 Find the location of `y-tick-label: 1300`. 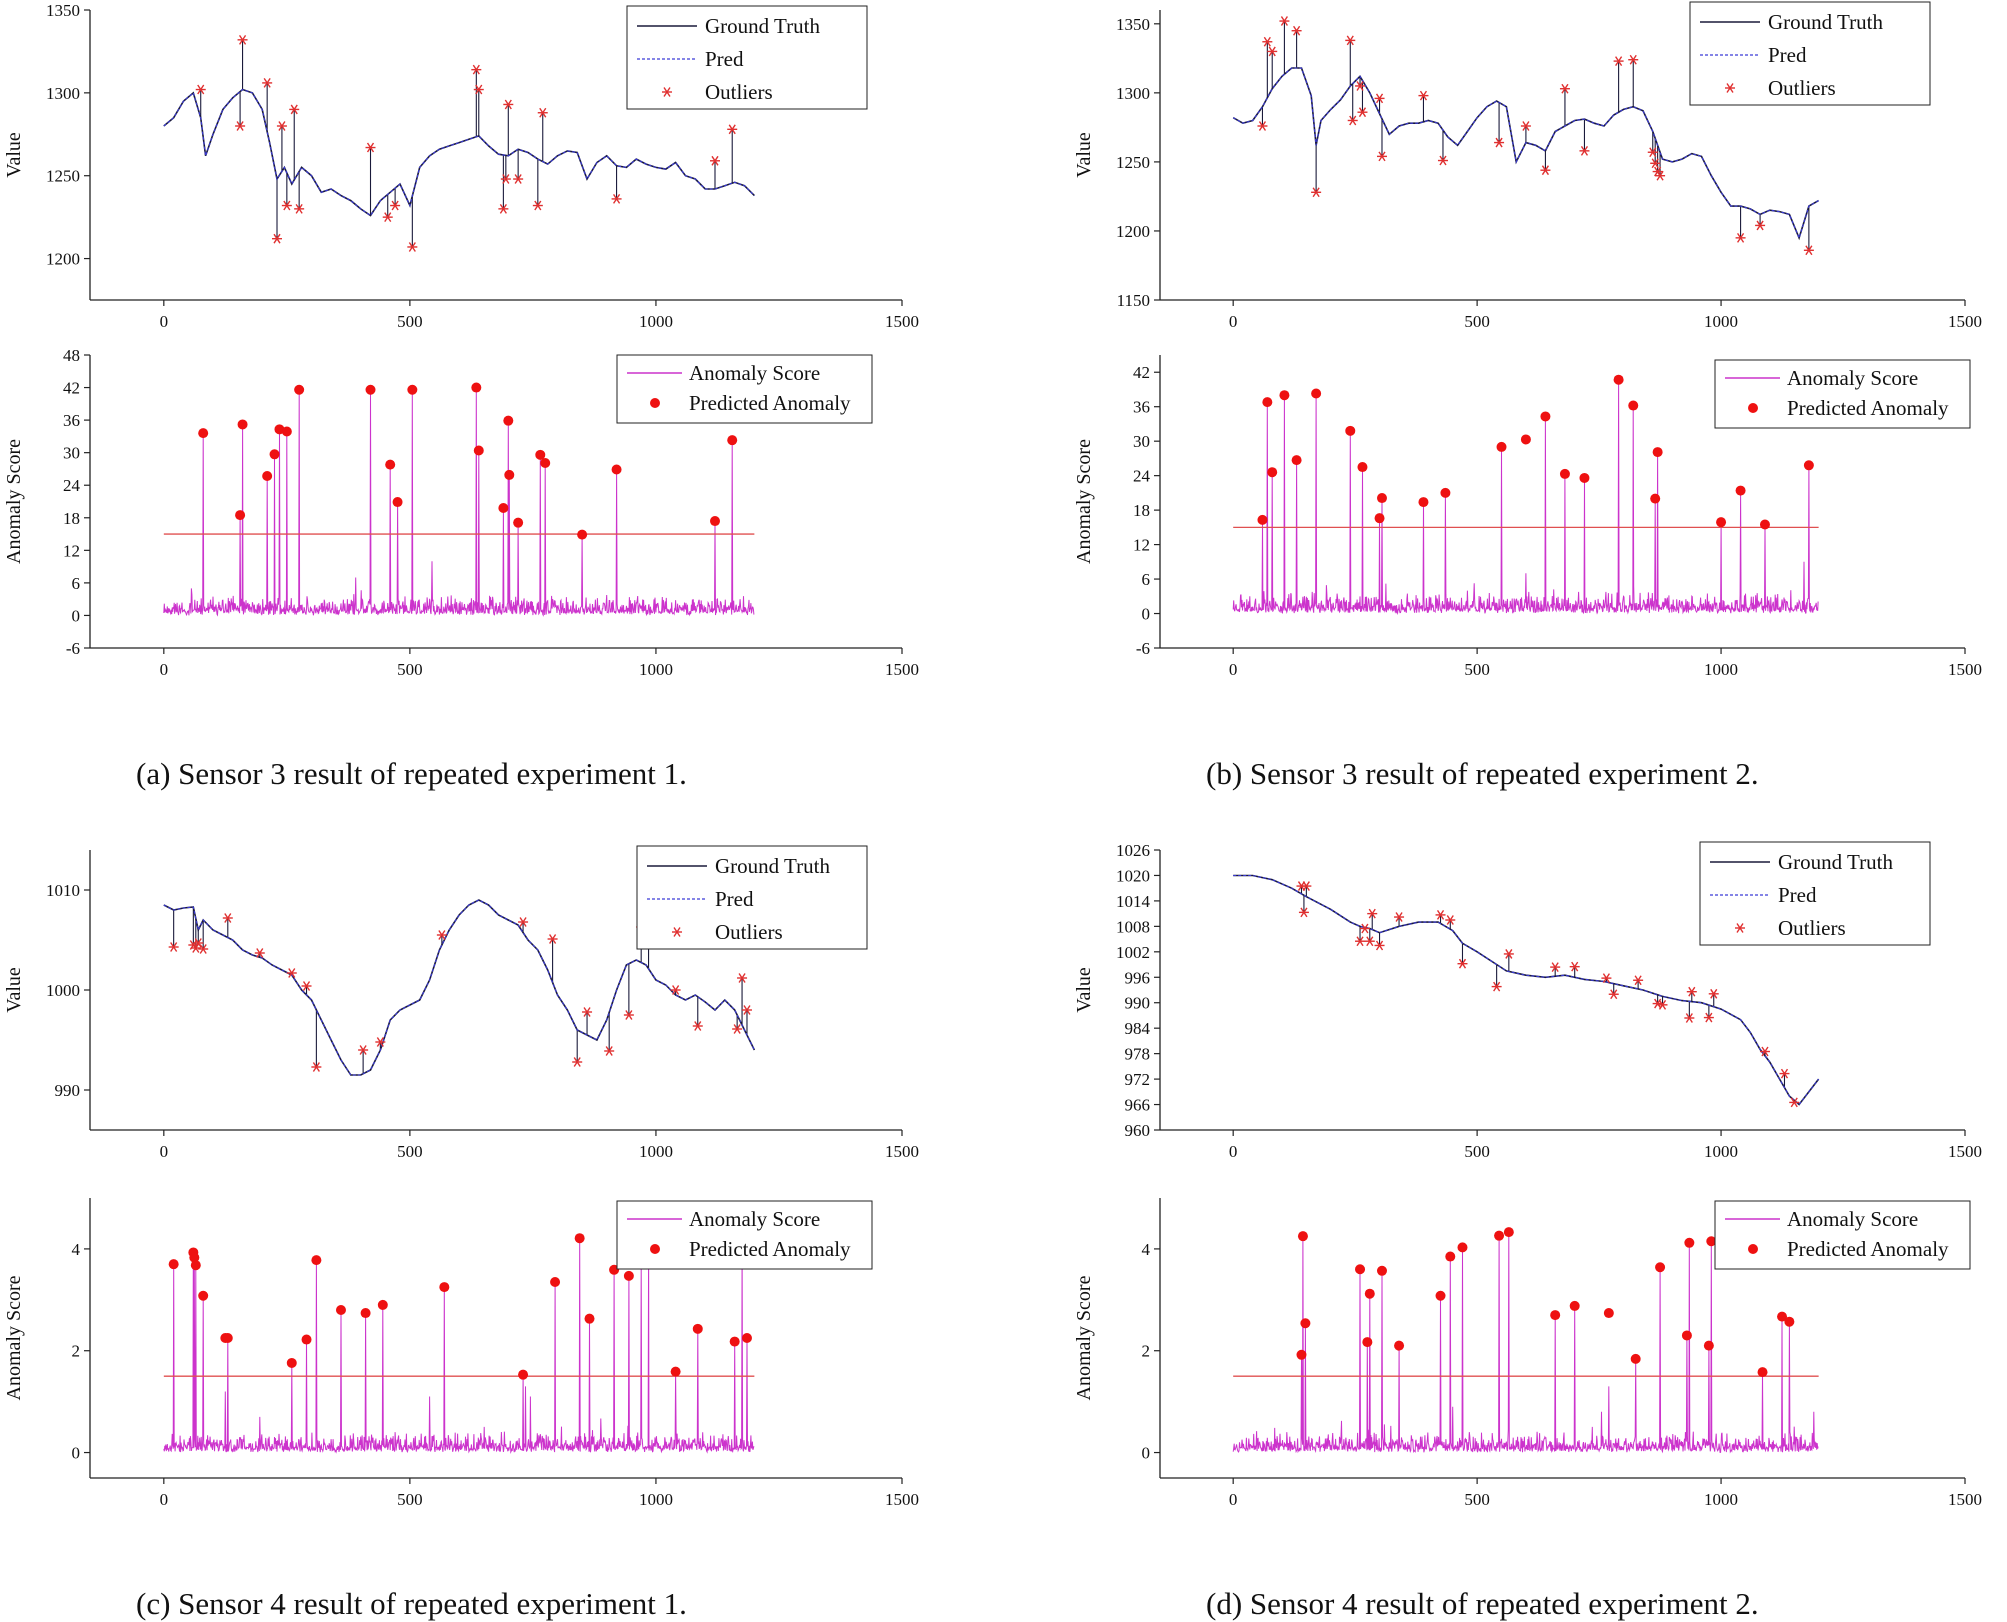

y-tick-label: 1300 is located at coordinates (63, 93).